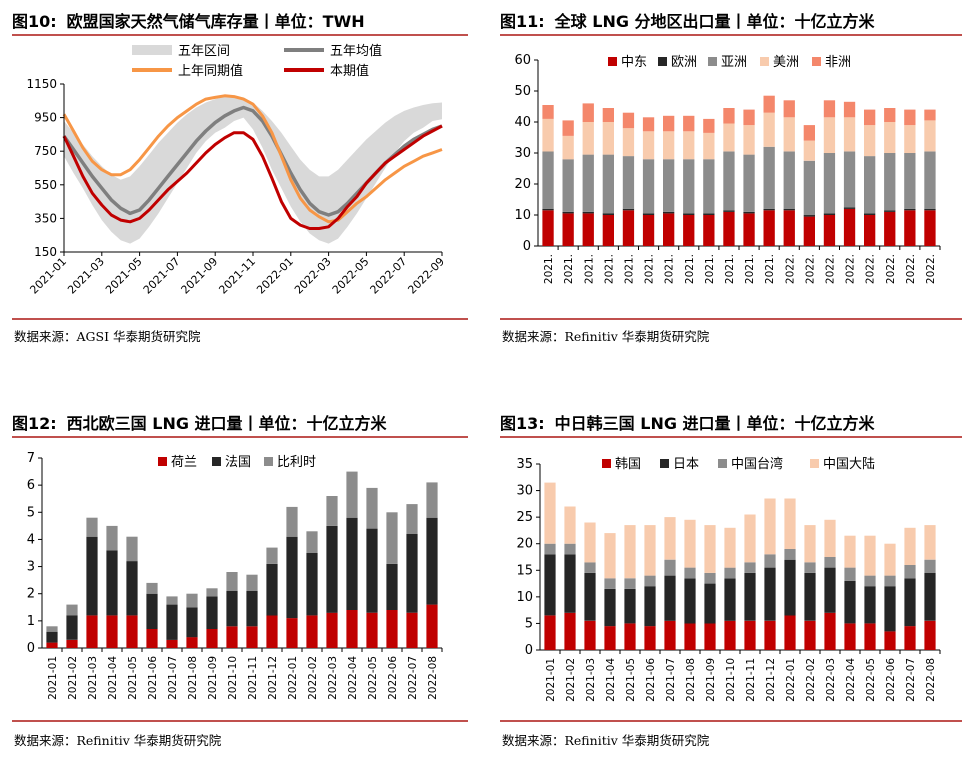 This screenshot has width=976, height=762. What do you see at coordinates (529, 650) in the screenshot?
I see `y-tick-label: 0` at bounding box center [529, 650].